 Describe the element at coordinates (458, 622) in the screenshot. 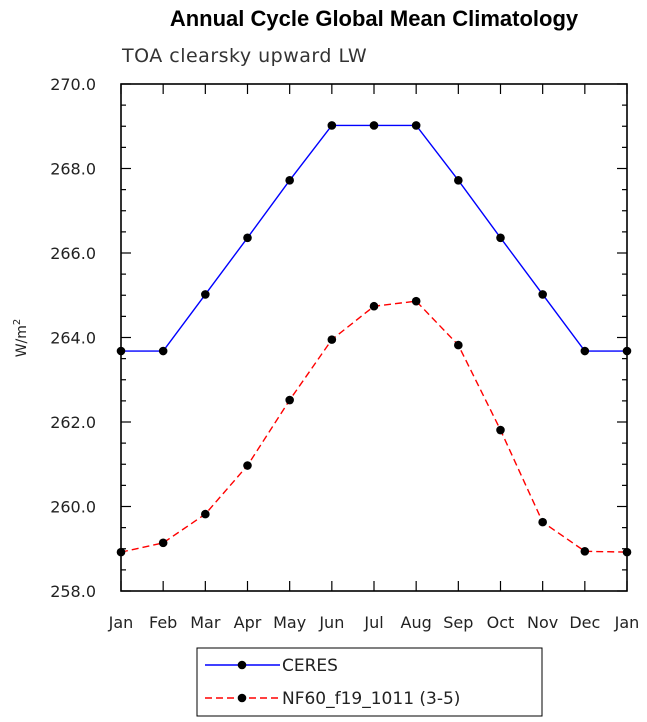

I see `x-tick-label: Sep` at that location.